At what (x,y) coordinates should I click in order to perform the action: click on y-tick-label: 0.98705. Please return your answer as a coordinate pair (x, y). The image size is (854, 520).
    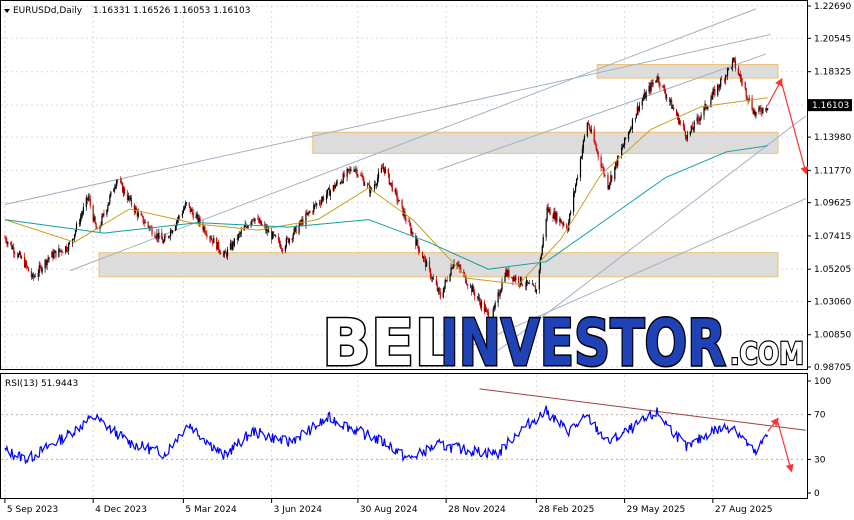
    Looking at the image, I should click on (832, 368).